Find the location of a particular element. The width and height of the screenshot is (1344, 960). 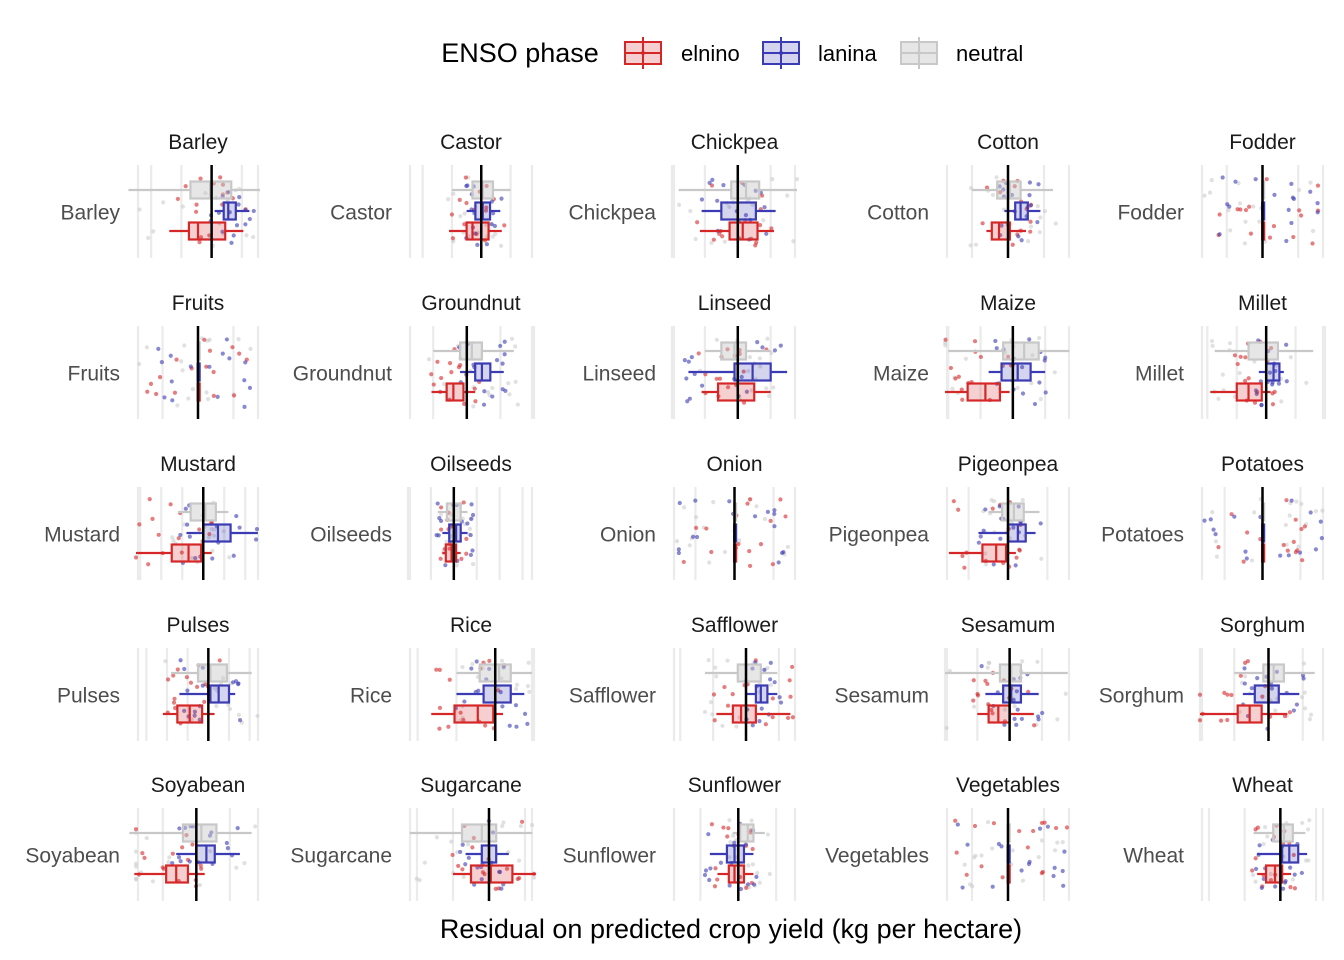

facet-y-label: Onion is located at coordinates (628, 535).